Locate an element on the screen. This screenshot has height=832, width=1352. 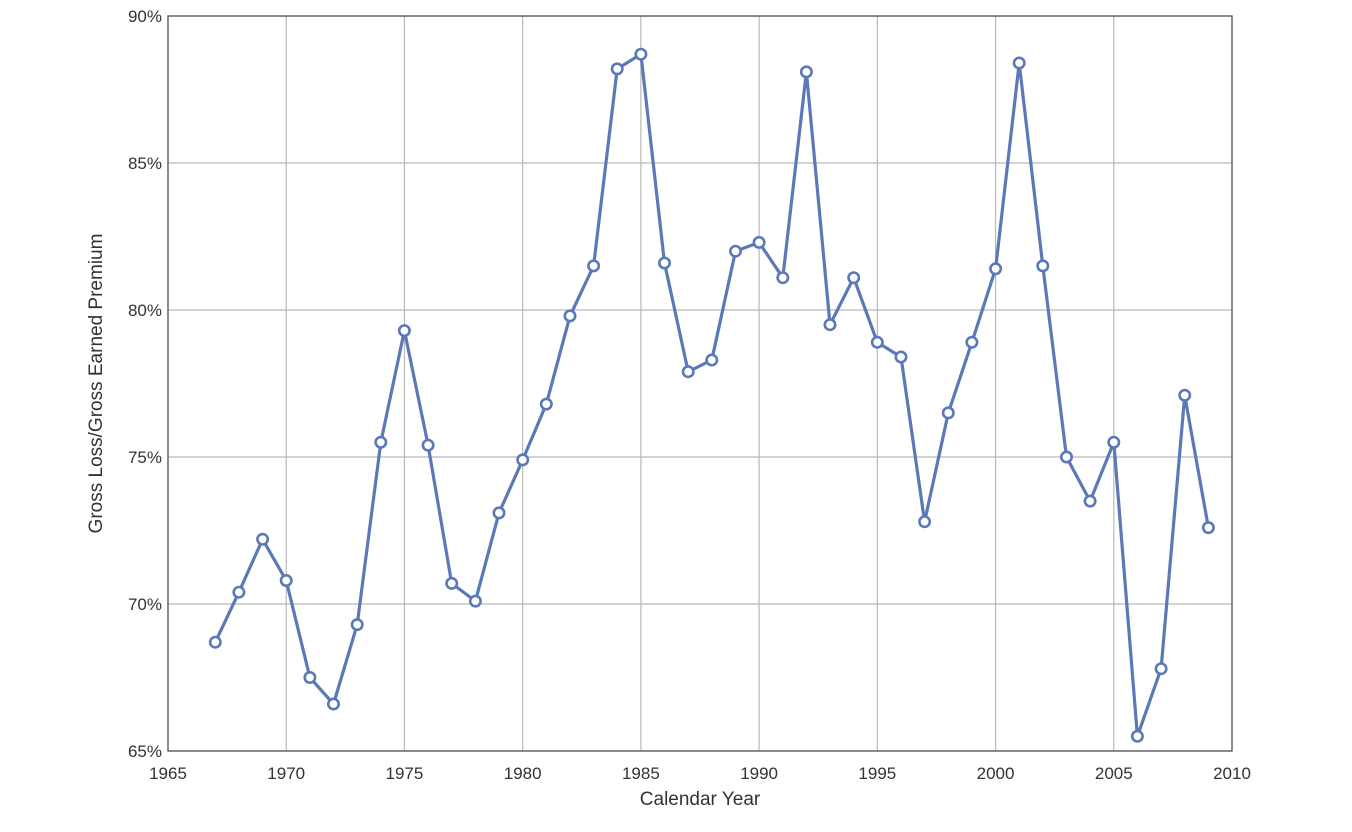
data-point-1984 is located at coordinates (617, 69).